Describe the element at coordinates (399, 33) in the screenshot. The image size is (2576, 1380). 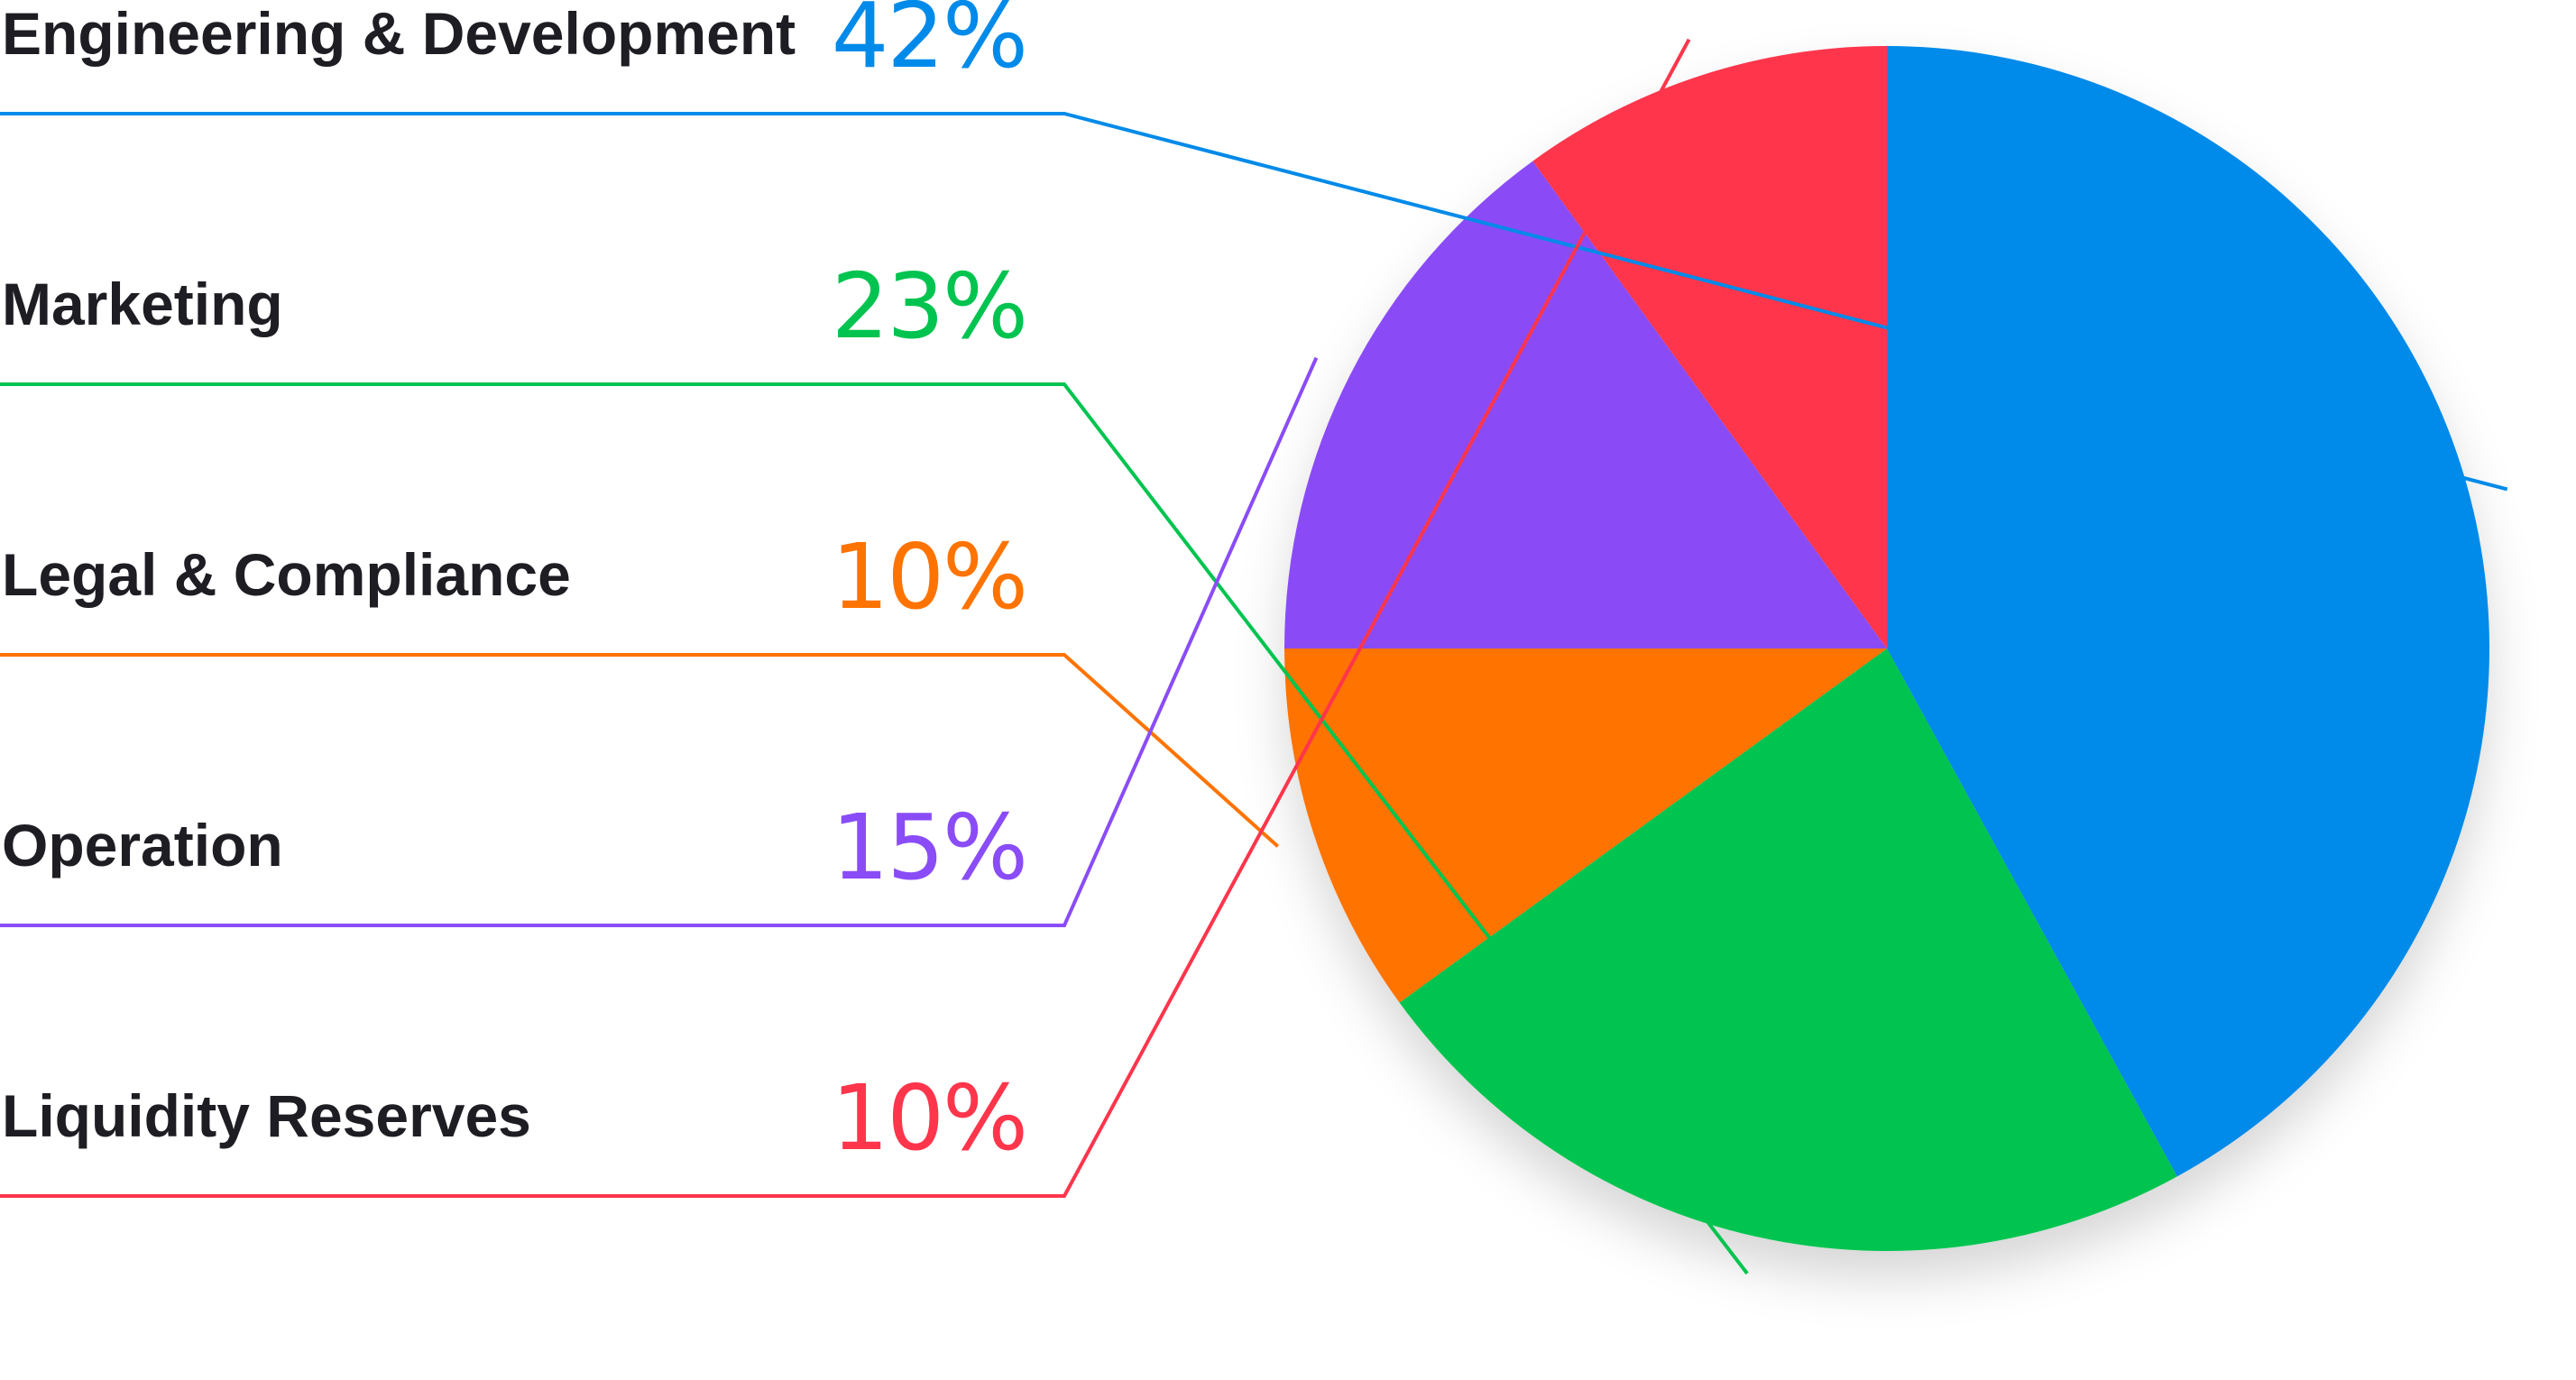
I see `legend-label-engineering-and-development: Engineering & Development` at that location.